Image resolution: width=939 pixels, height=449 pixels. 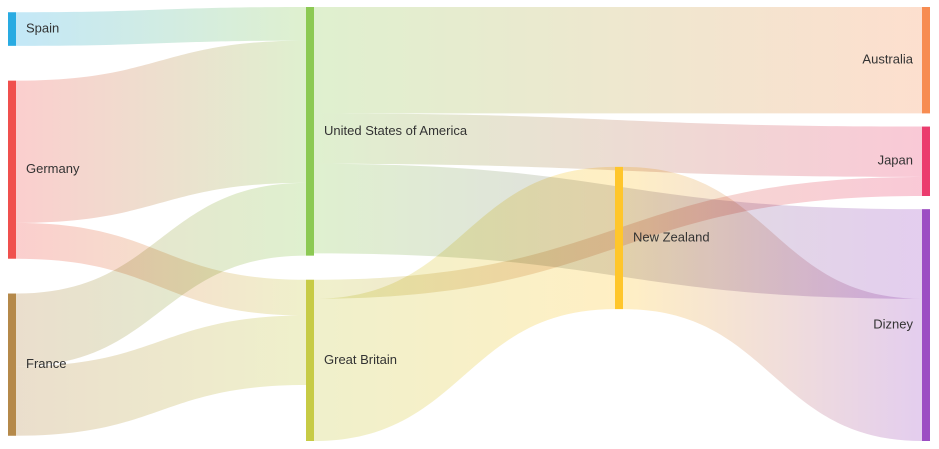 What do you see at coordinates (161, 131) in the screenshot?
I see `link-germany-to-usa` at bounding box center [161, 131].